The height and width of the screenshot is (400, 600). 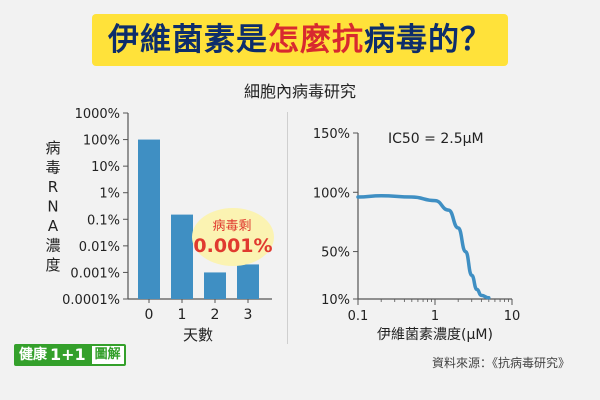 What do you see at coordinates (149, 315) in the screenshot?
I see `x-tick-label: 0` at bounding box center [149, 315].